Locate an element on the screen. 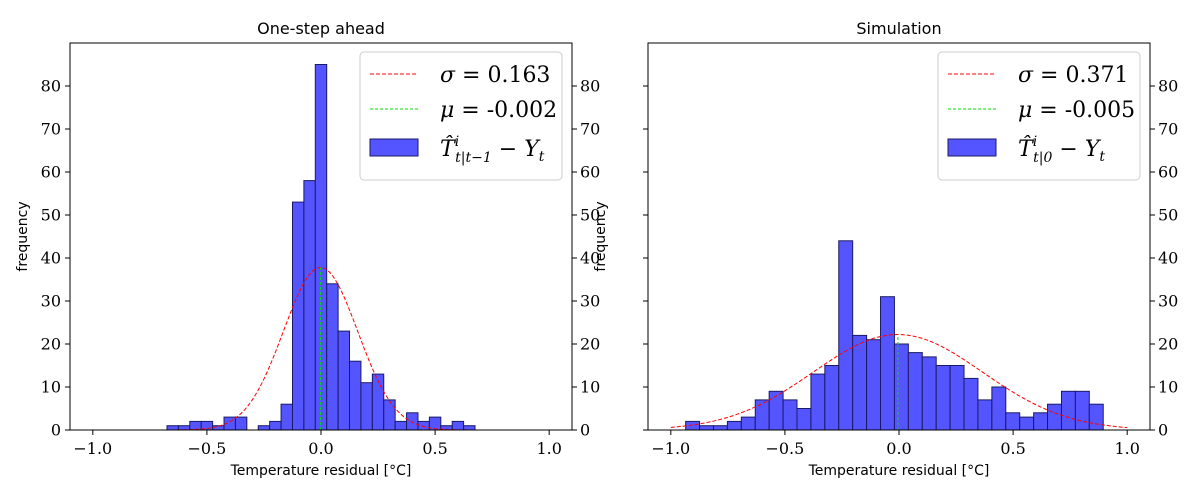  y-tick-label: 70 is located at coordinates (51, 129).